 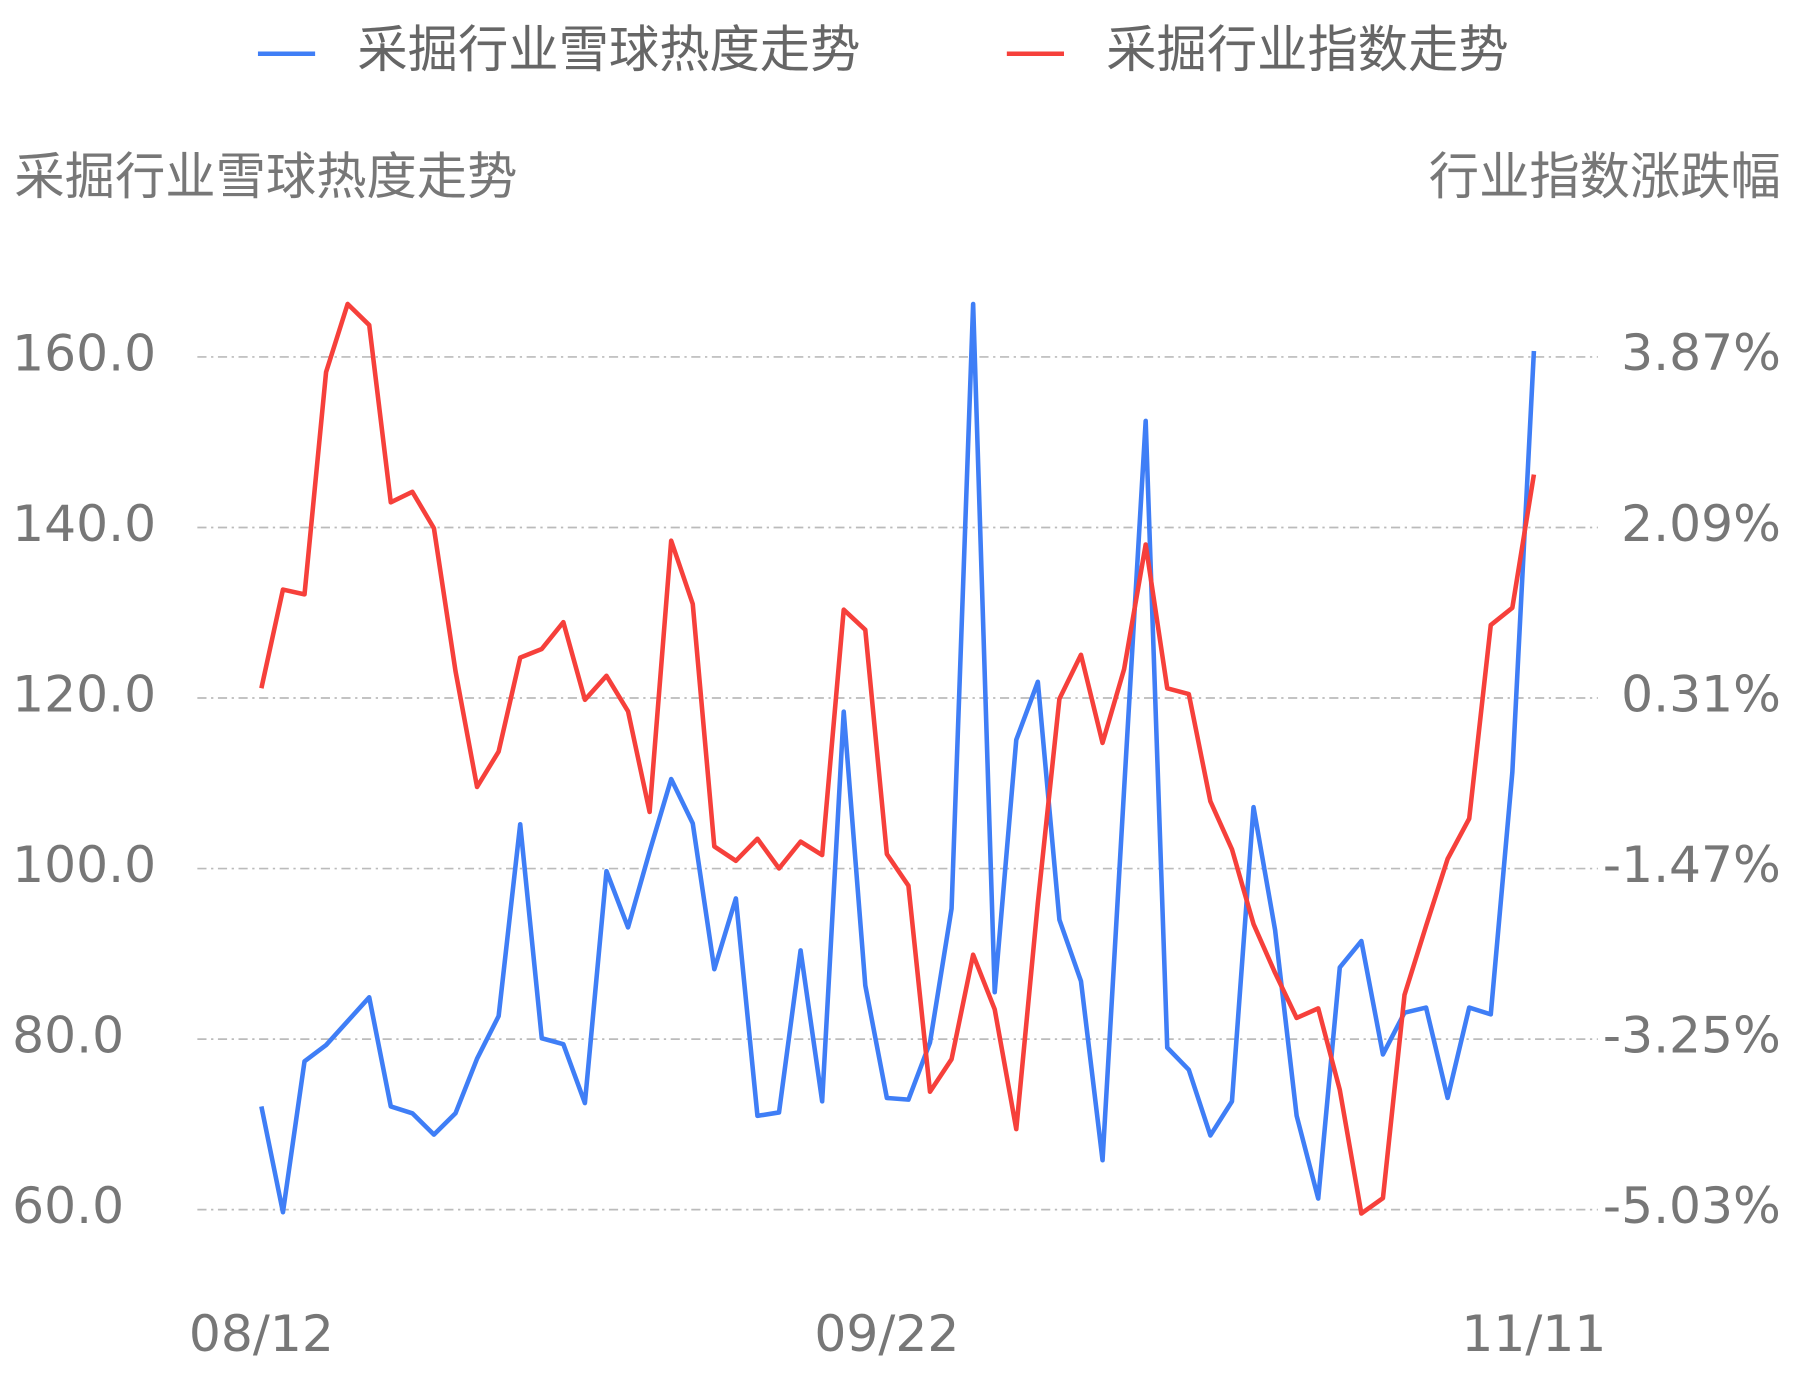 What do you see at coordinates (84, 694) in the screenshot?
I see `y-tick-label: 120.0` at bounding box center [84, 694].